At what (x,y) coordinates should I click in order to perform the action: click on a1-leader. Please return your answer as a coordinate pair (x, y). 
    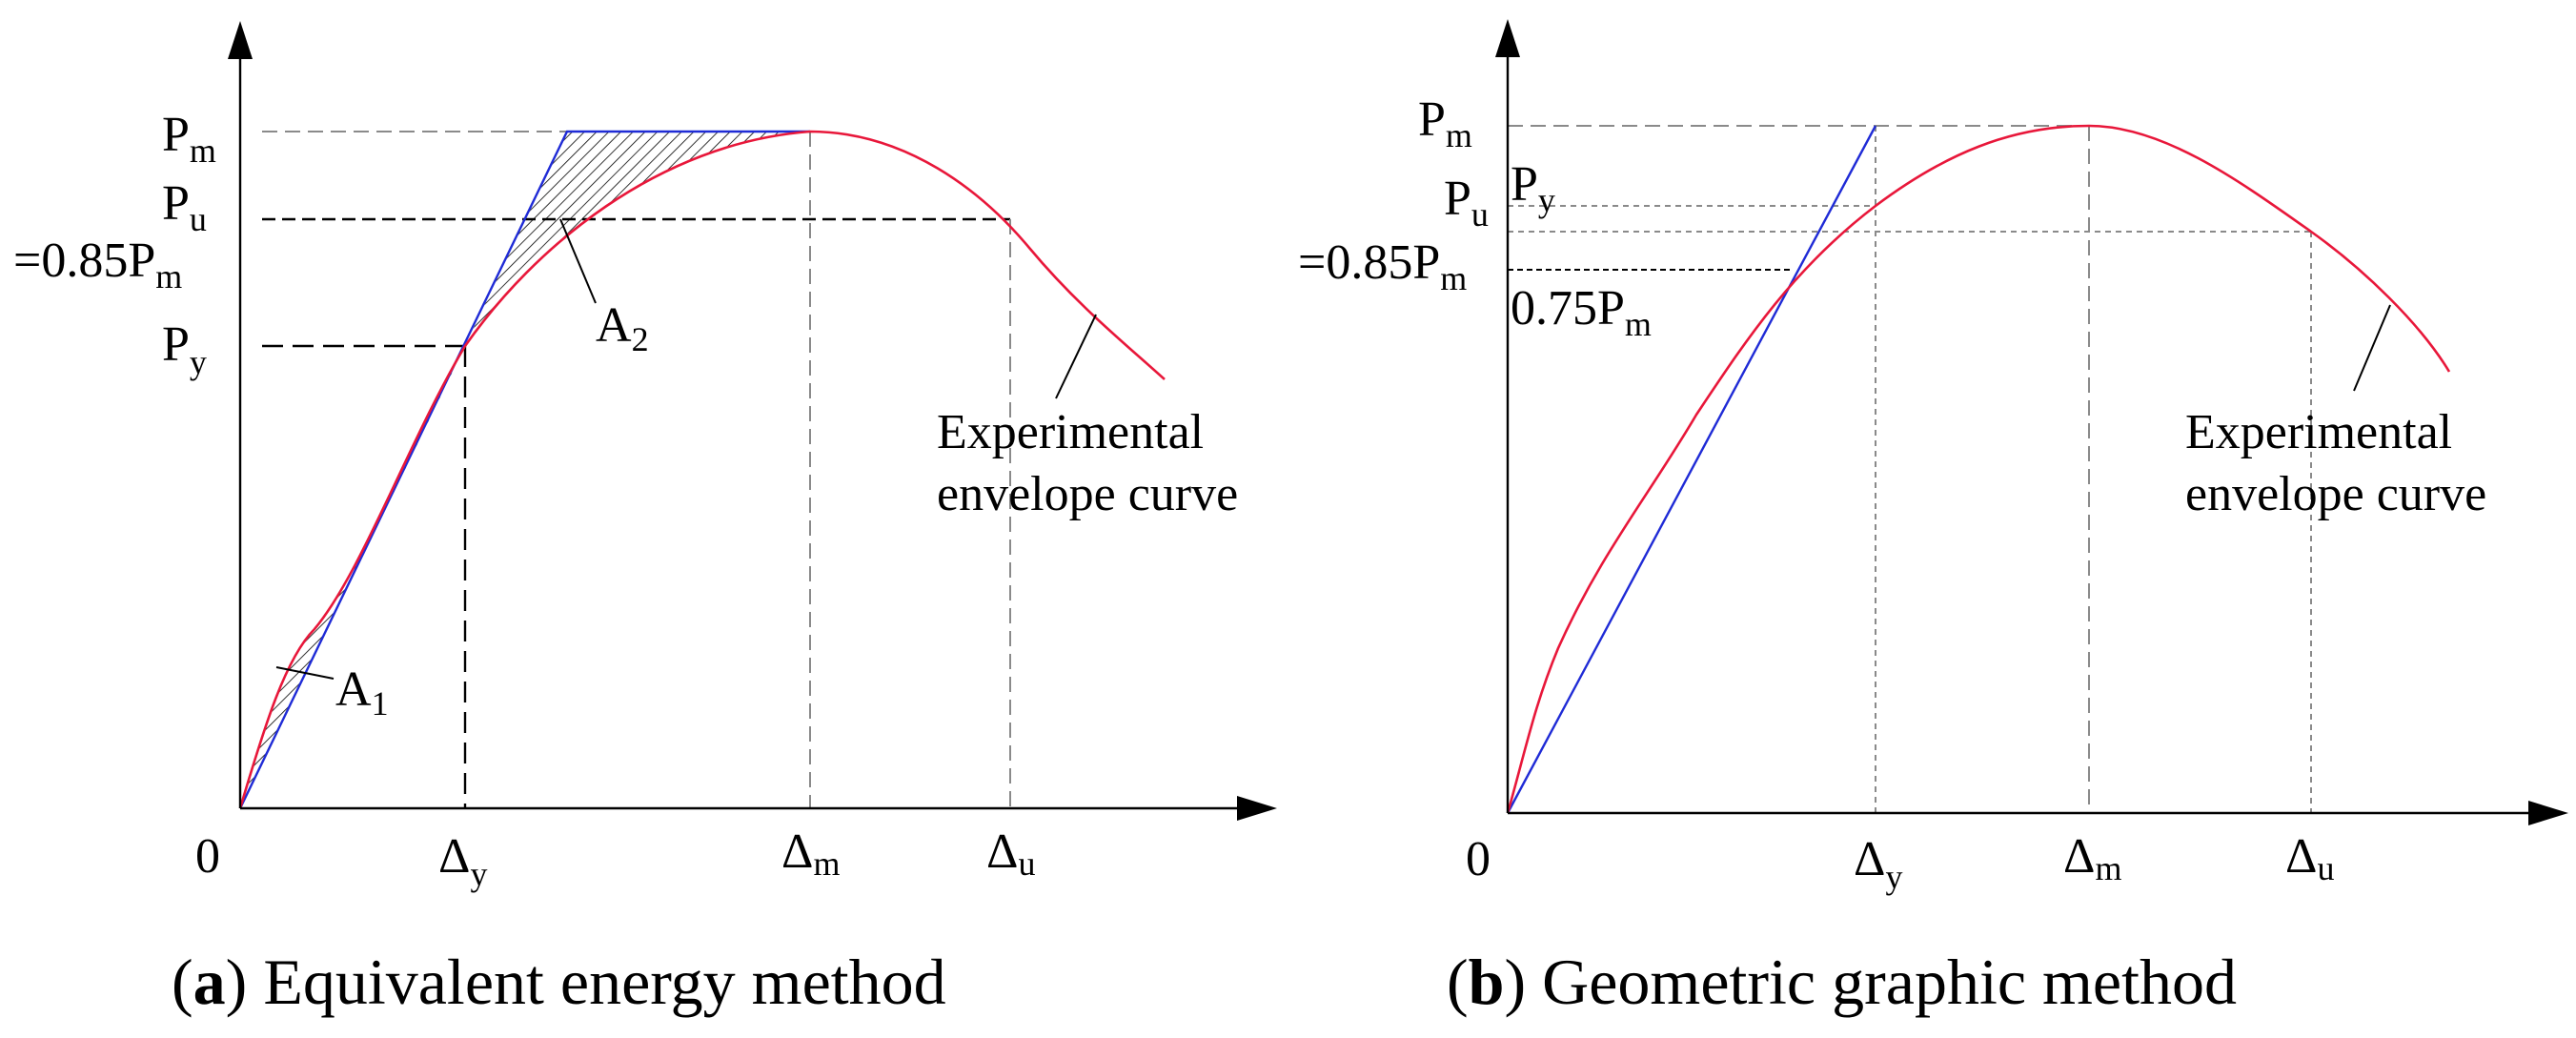
    Looking at the image, I should click on (305, 673).